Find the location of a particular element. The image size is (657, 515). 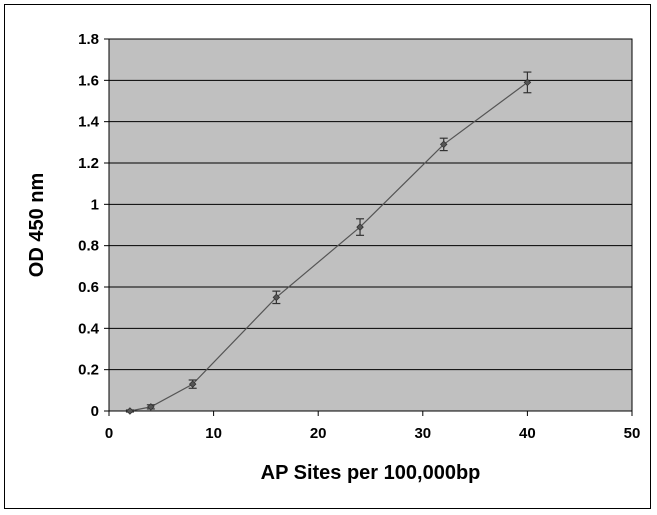

y-tick-label: 1.4 is located at coordinates (89, 122).